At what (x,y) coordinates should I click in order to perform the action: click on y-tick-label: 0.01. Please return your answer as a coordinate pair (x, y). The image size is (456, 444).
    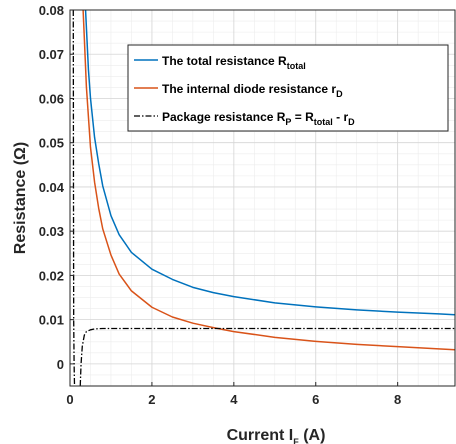
    Looking at the image, I should click on (51, 320).